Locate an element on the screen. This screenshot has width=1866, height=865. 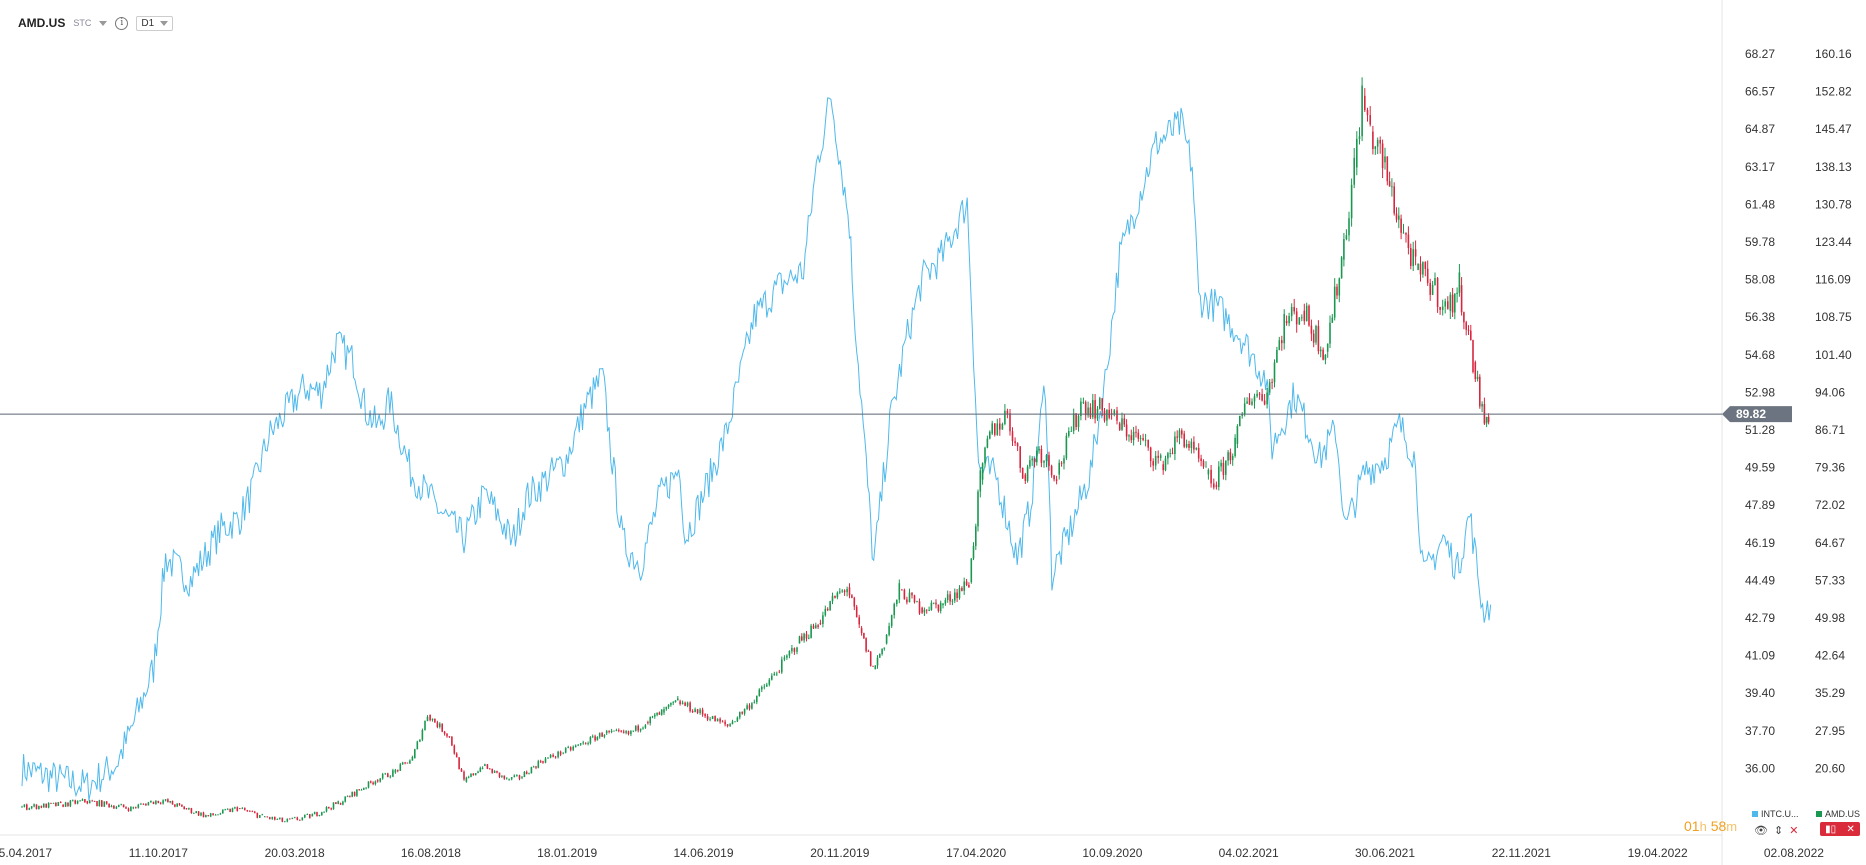
asset-class-label: STC is located at coordinates (82, 23).